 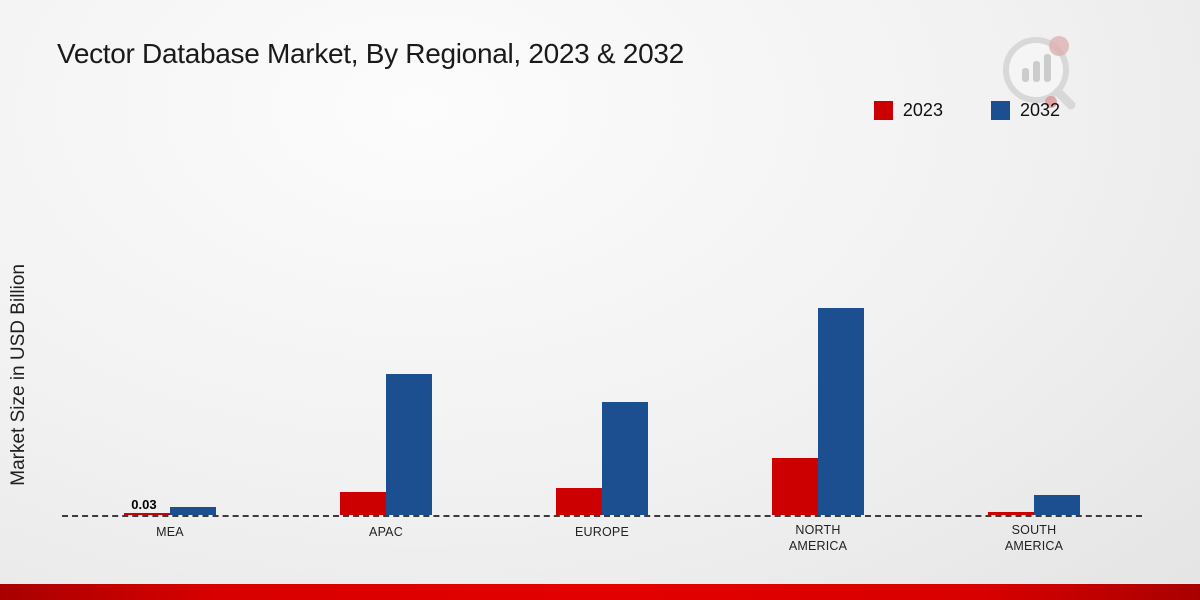 I want to click on legend-swatch-2023, so click(x=883, y=110).